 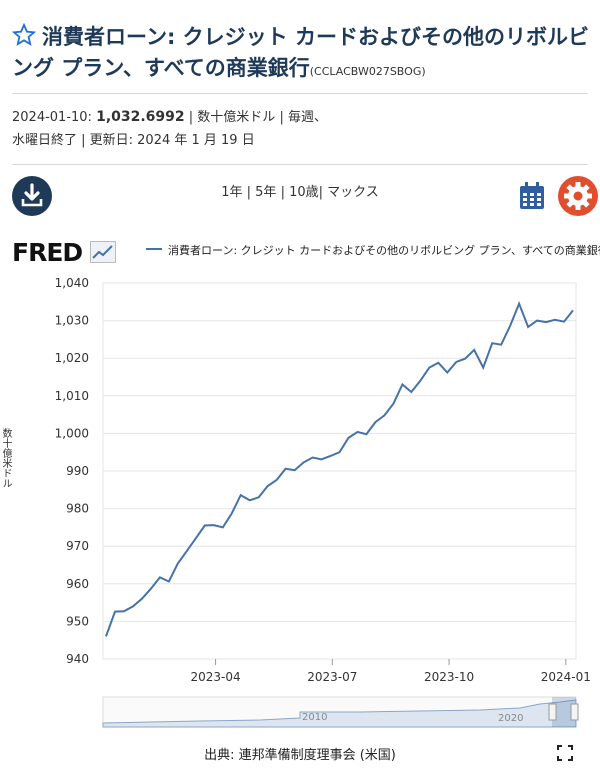 I want to click on navigator-label-2010: 2010, so click(x=314, y=717).